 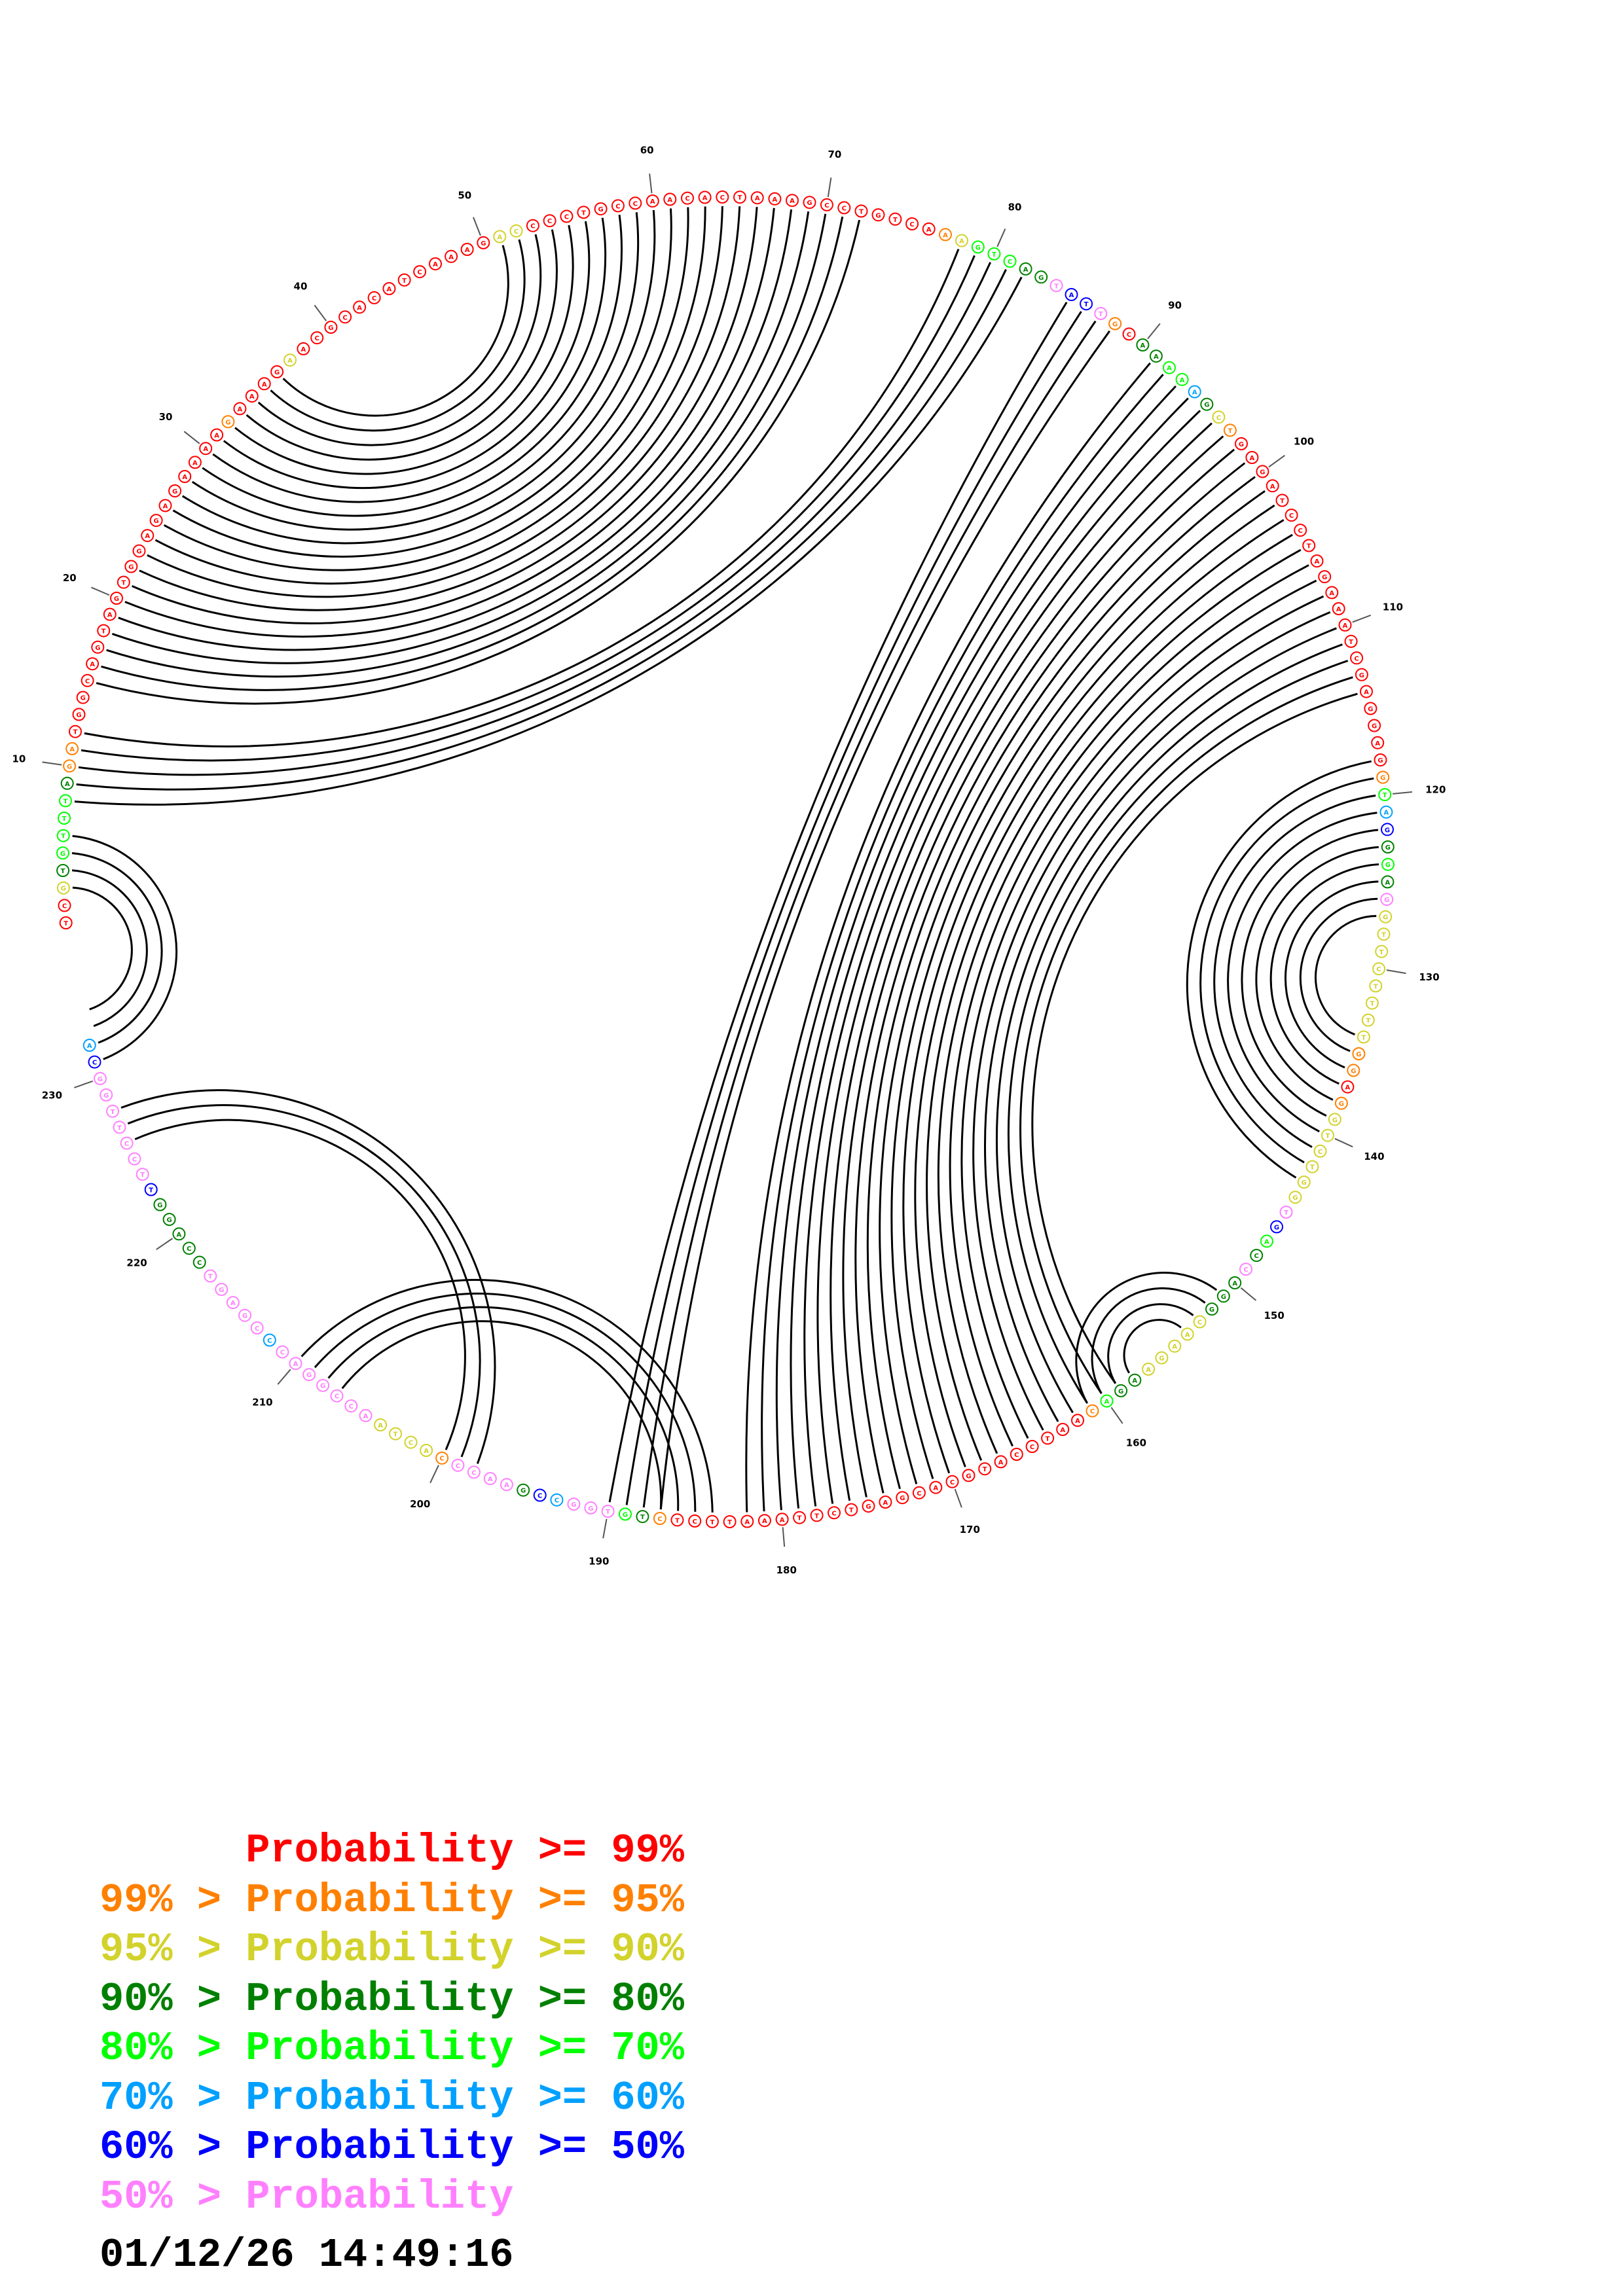 What do you see at coordinates (392, 1998) in the screenshot?
I see `legend-row: 90% > Probability >= 80%` at bounding box center [392, 1998].